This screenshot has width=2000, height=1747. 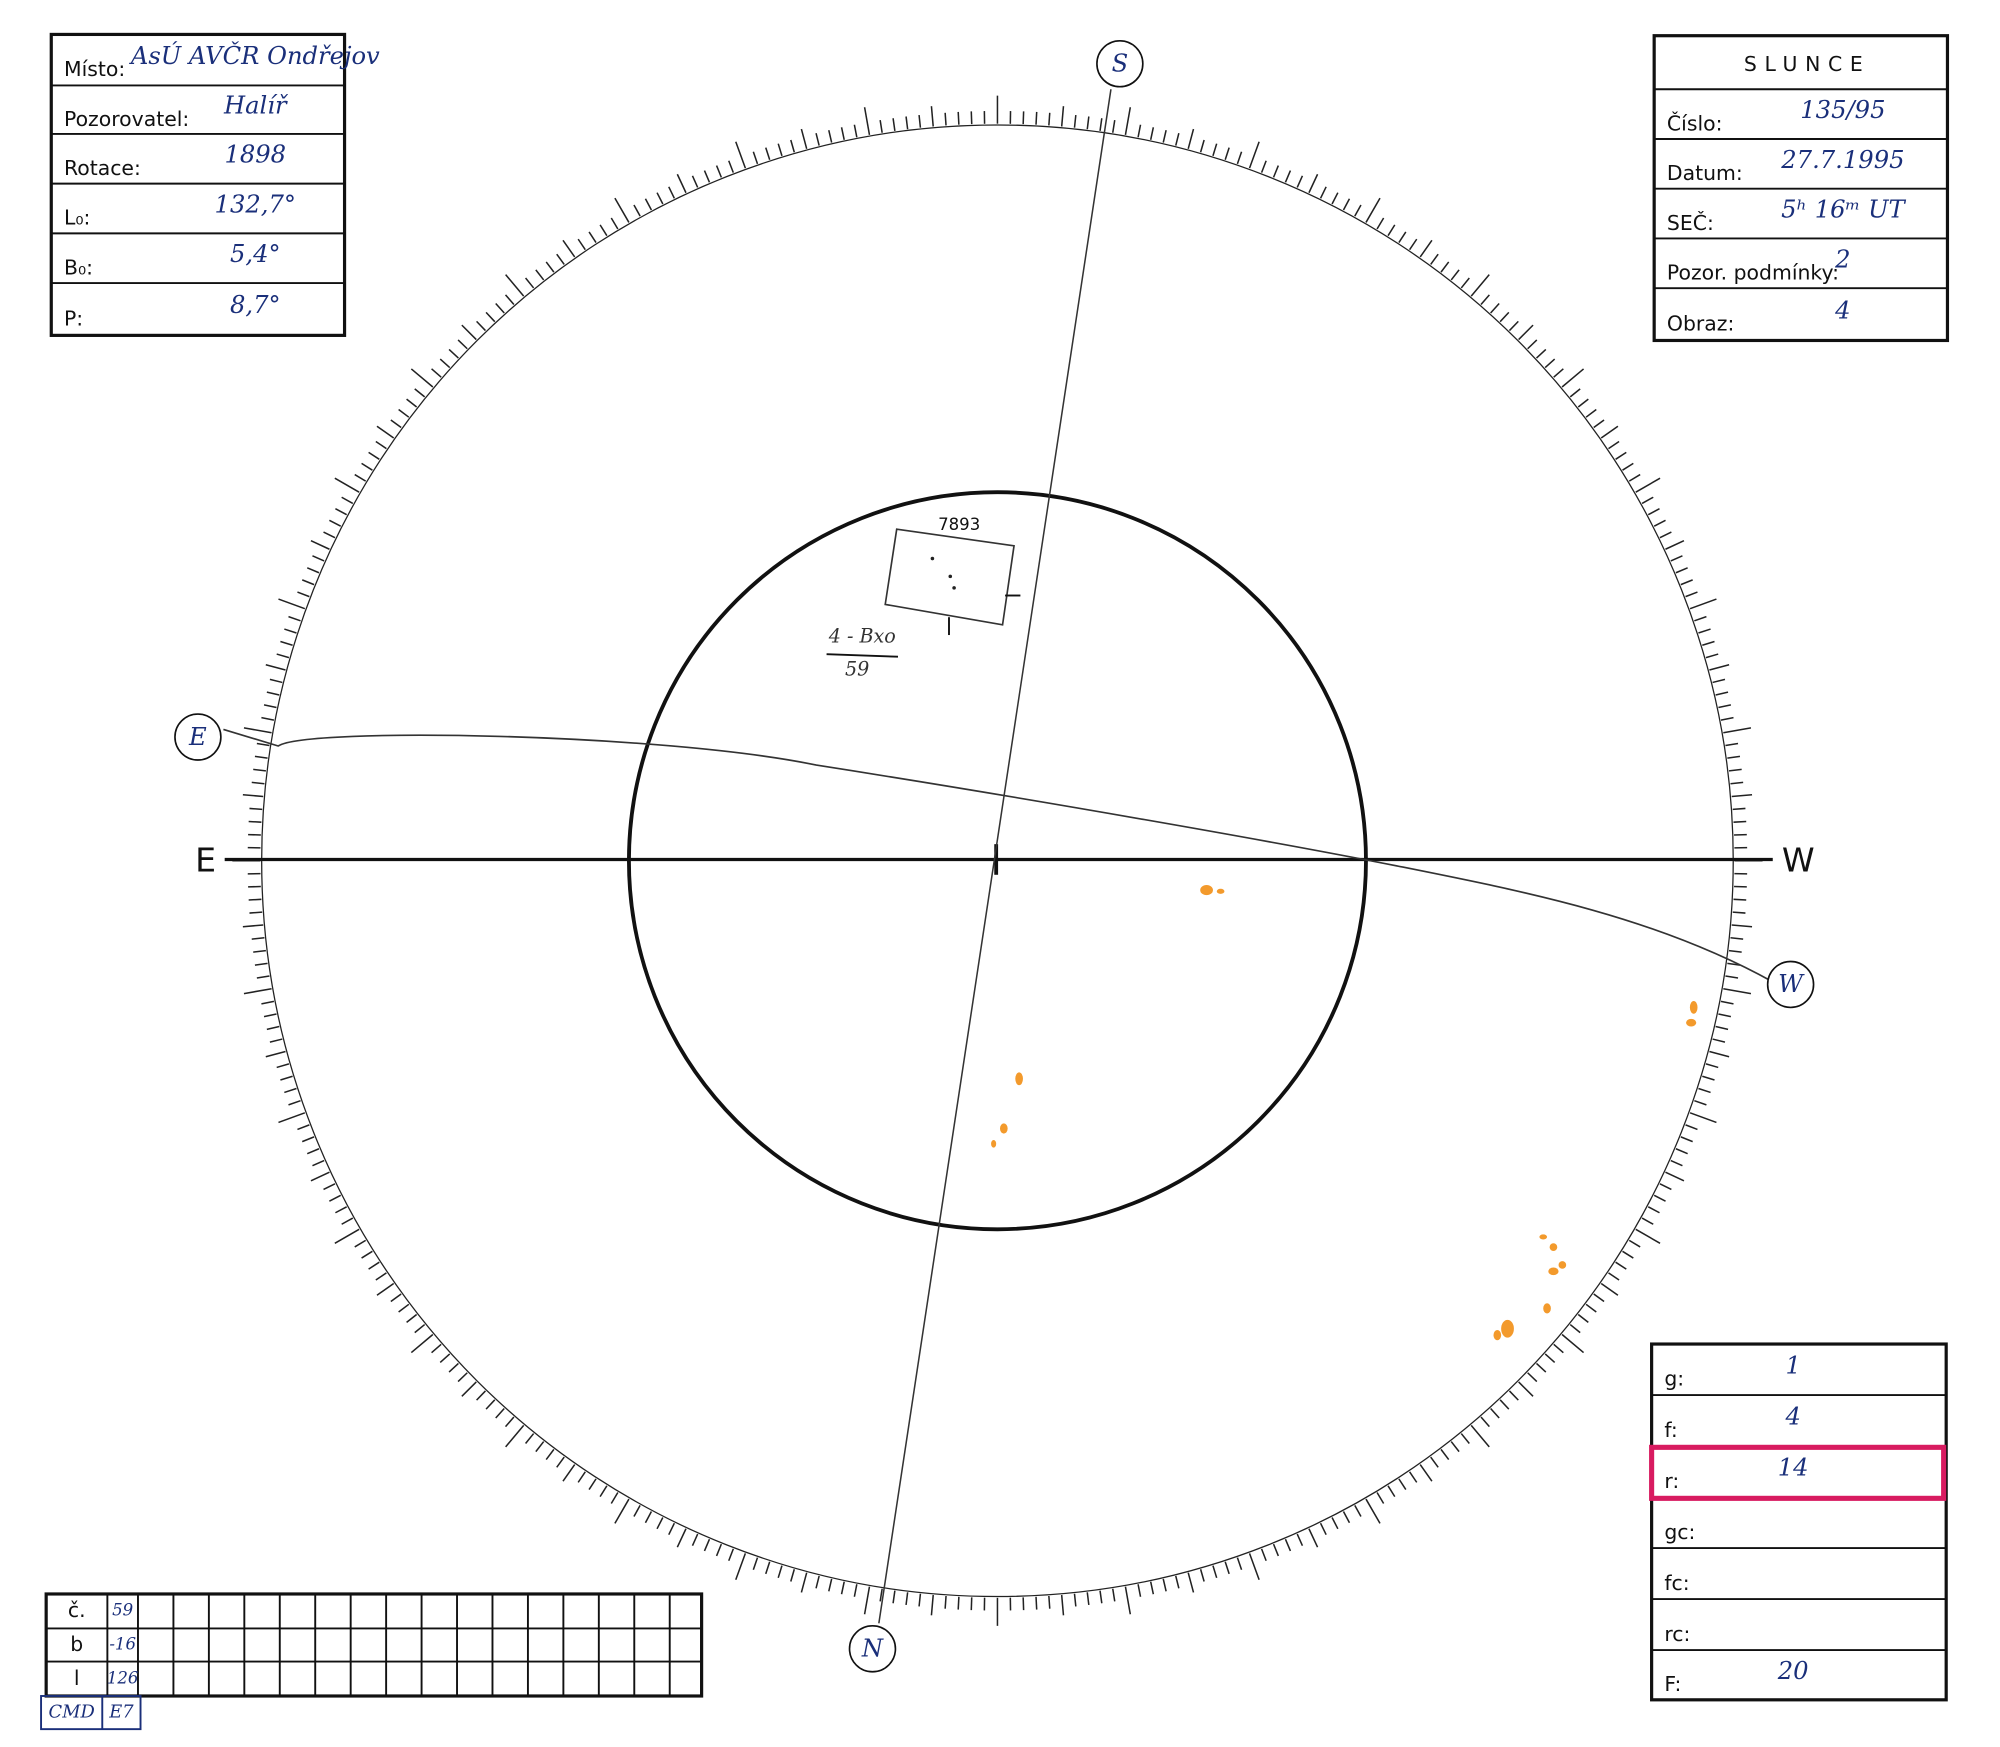 I want to click on field-value: 5ʰ 16ᵐ UT, so click(x=1843, y=210).